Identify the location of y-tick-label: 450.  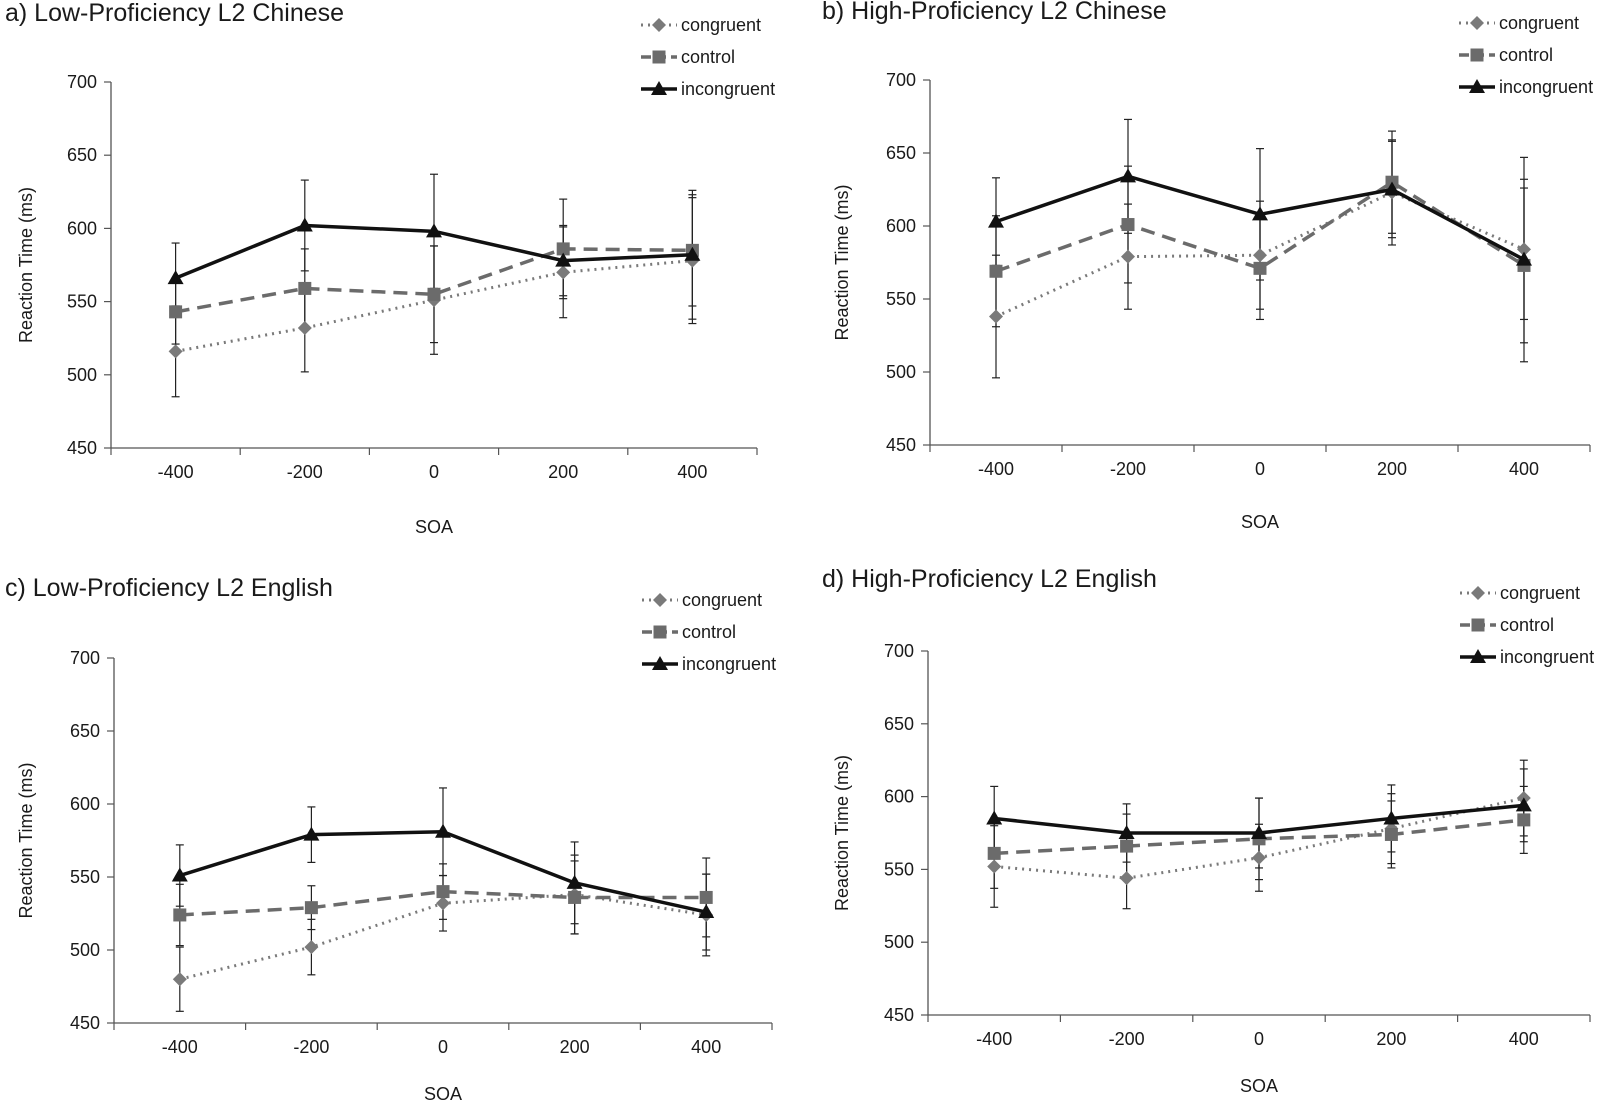
(82, 448).